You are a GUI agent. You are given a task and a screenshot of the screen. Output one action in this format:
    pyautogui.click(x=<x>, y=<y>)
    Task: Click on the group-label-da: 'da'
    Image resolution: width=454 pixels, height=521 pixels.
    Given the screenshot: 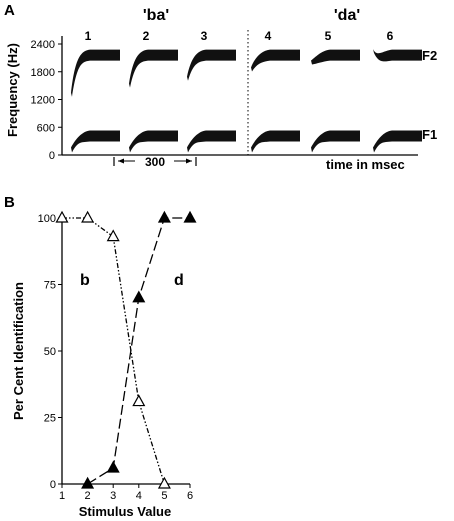 What is the action you would take?
    pyautogui.click(x=347, y=15)
    